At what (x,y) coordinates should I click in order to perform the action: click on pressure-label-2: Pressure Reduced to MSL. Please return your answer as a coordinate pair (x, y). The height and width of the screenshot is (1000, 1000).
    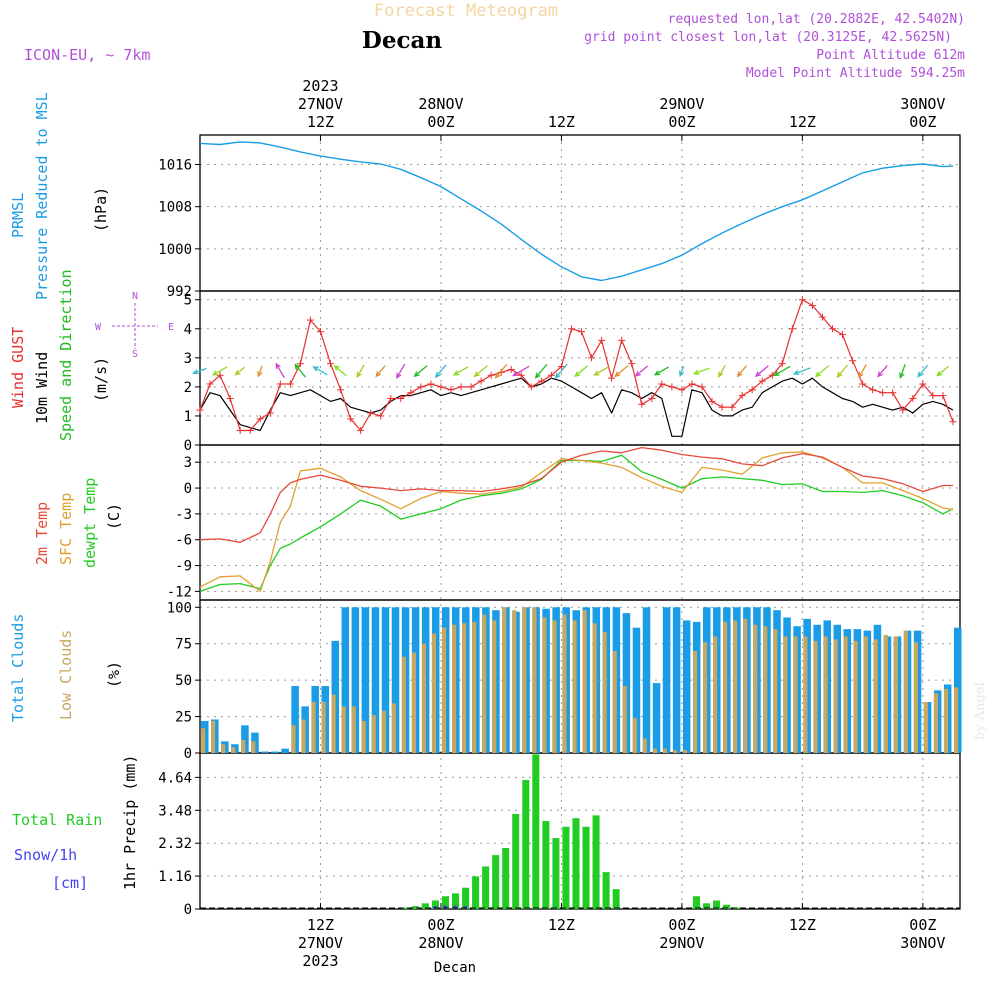
    Looking at the image, I should click on (42, 196).